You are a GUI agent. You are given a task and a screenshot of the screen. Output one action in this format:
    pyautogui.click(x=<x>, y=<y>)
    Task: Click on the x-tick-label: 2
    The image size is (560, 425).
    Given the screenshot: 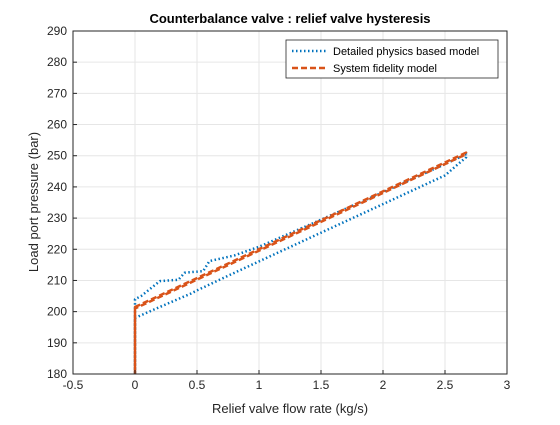 What is the action you would take?
    pyautogui.click(x=383, y=385)
    